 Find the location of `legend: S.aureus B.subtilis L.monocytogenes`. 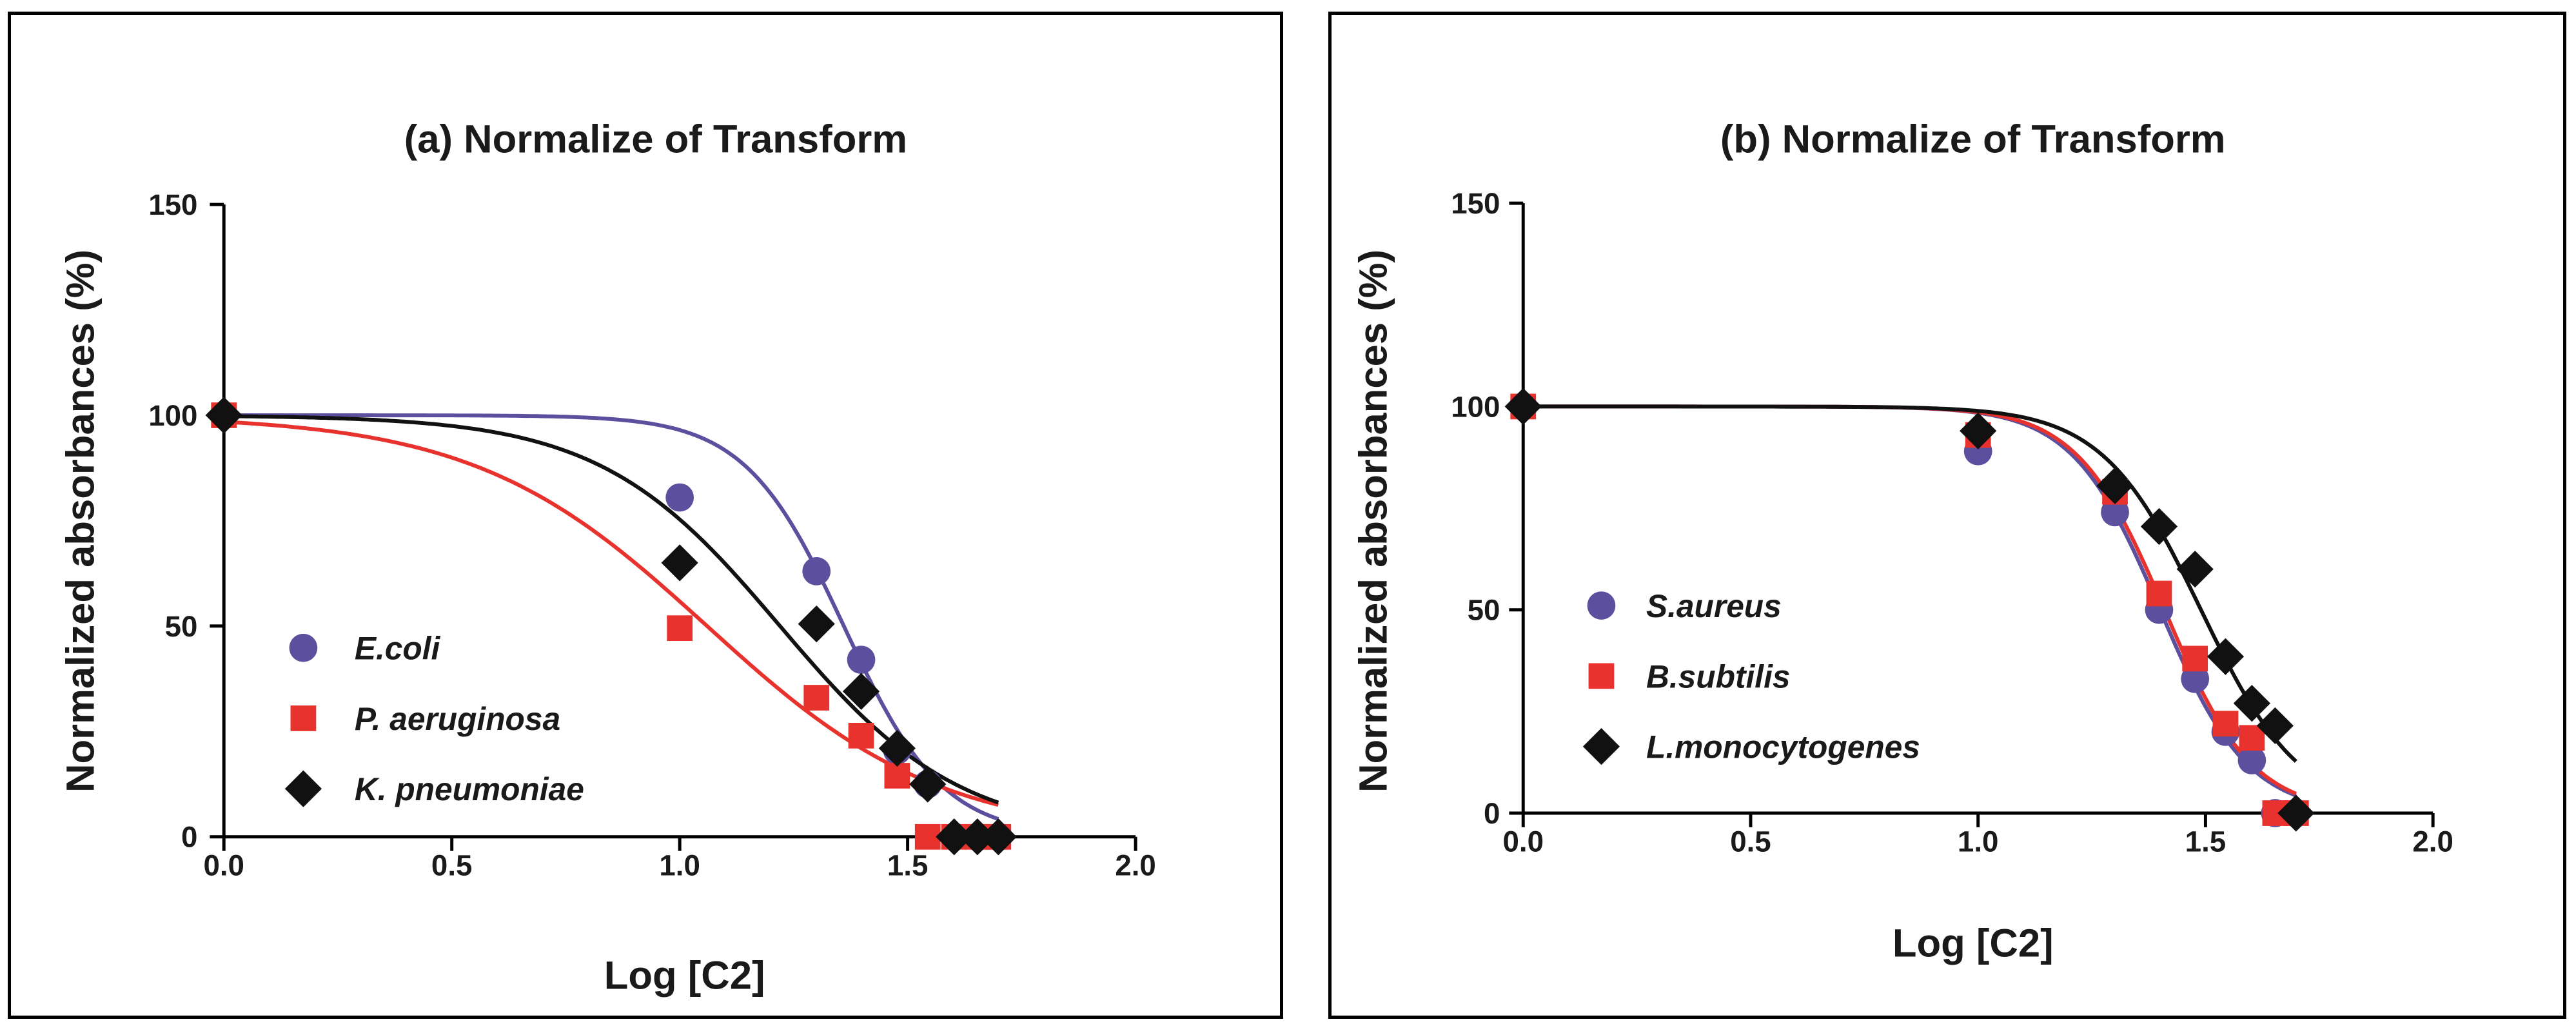

legend: S.aureus B.subtilis L.monocytogenes is located at coordinates (1751, 676).